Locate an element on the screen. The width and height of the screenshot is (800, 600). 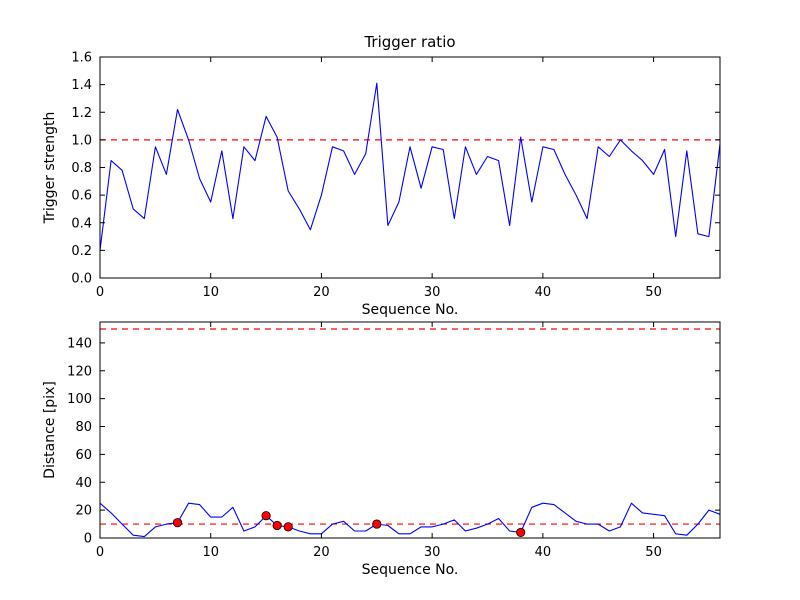
y-tick-label: 60 is located at coordinates (83, 455).